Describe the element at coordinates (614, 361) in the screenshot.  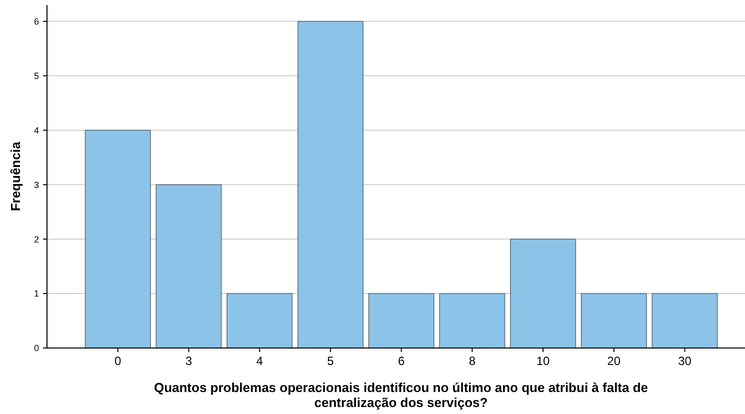
I see `x-tick-label: 20` at that location.